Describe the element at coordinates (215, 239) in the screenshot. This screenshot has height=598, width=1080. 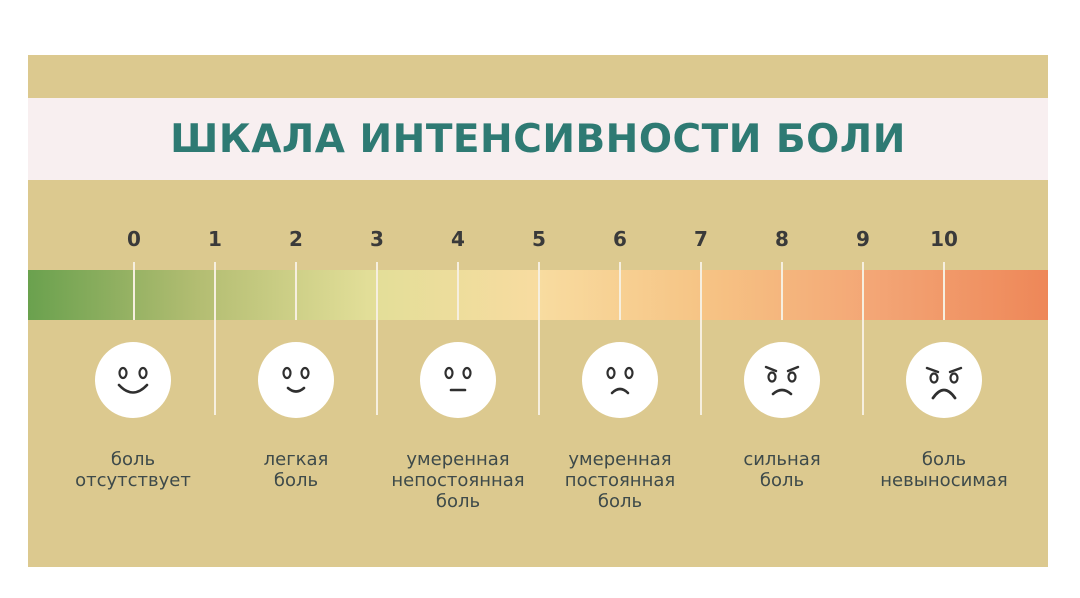
I see `tick-label-1: 1` at that location.